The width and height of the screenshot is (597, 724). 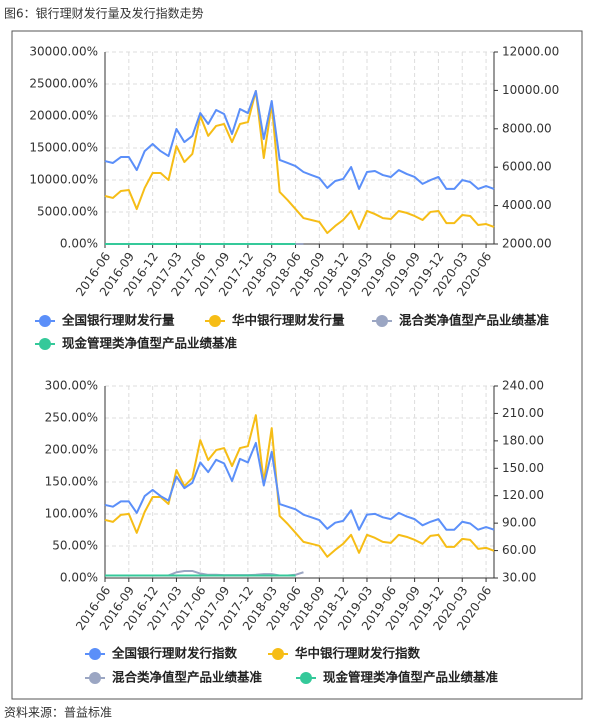 What do you see at coordinates (71, 418) in the screenshot?
I see `y-tick-label: 250.00%` at bounding box center [71, 418].